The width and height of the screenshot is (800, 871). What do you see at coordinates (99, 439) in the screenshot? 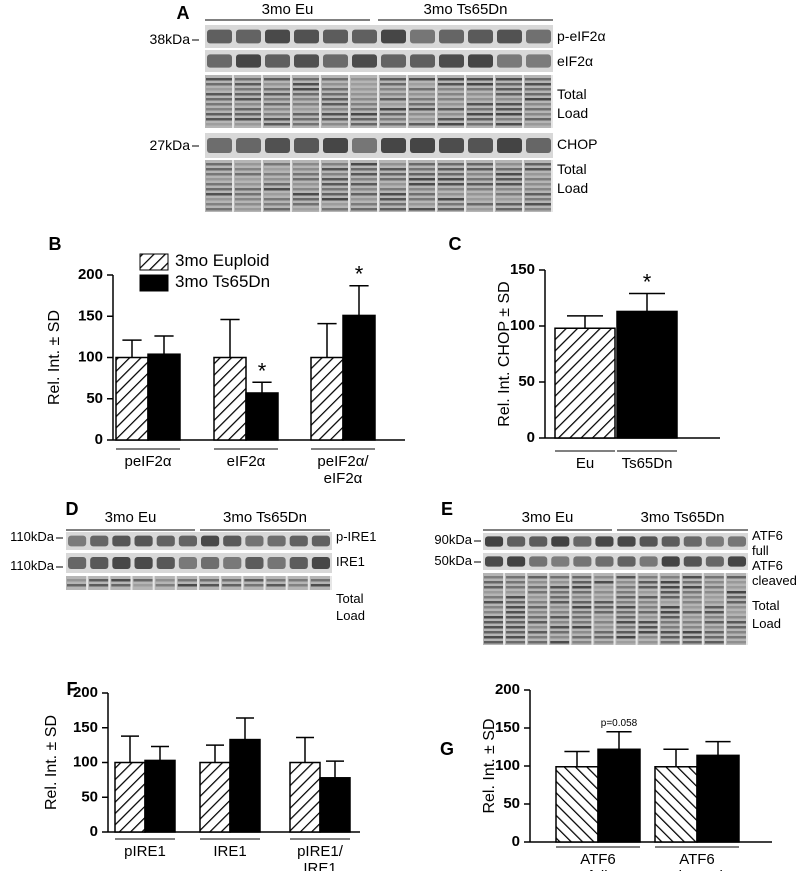
I see `y-tick-label: 0` at bounding box center [99, 439].